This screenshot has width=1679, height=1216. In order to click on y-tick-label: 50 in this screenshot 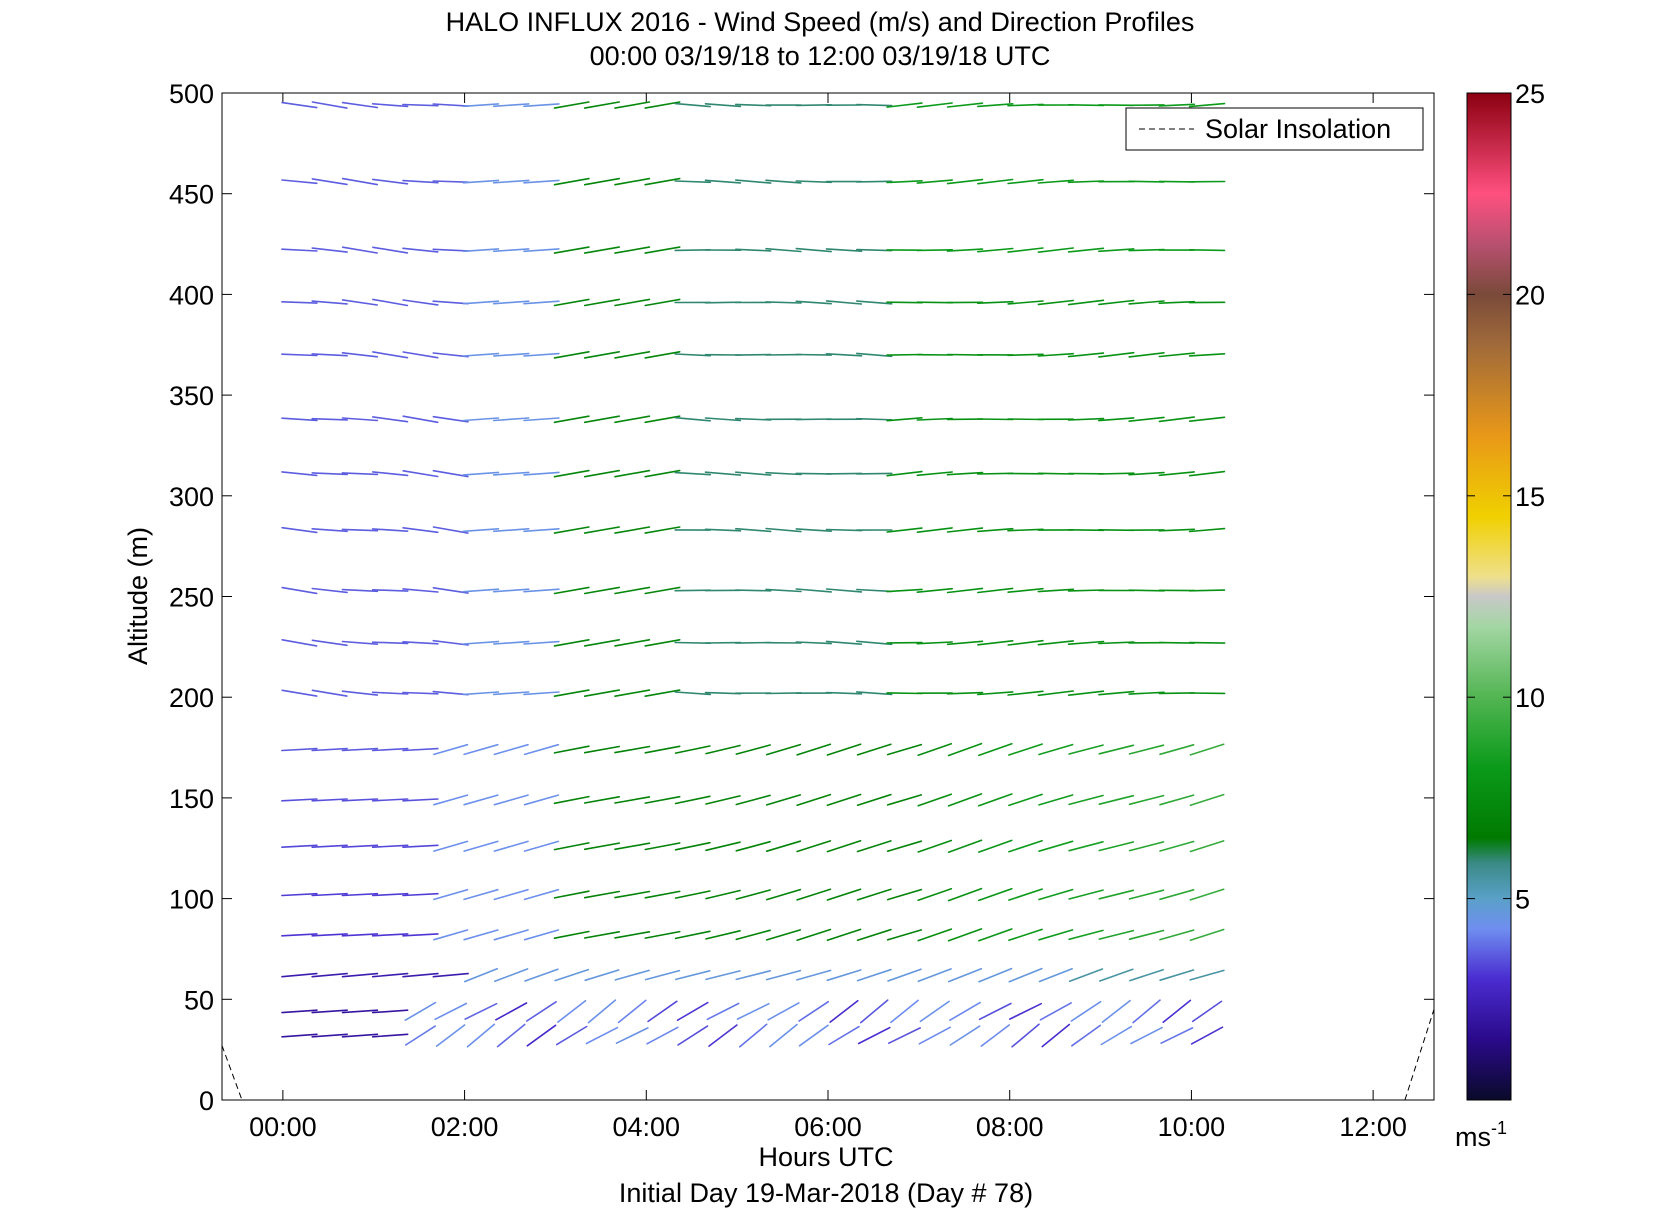, I will do `click(199, 1000)`.